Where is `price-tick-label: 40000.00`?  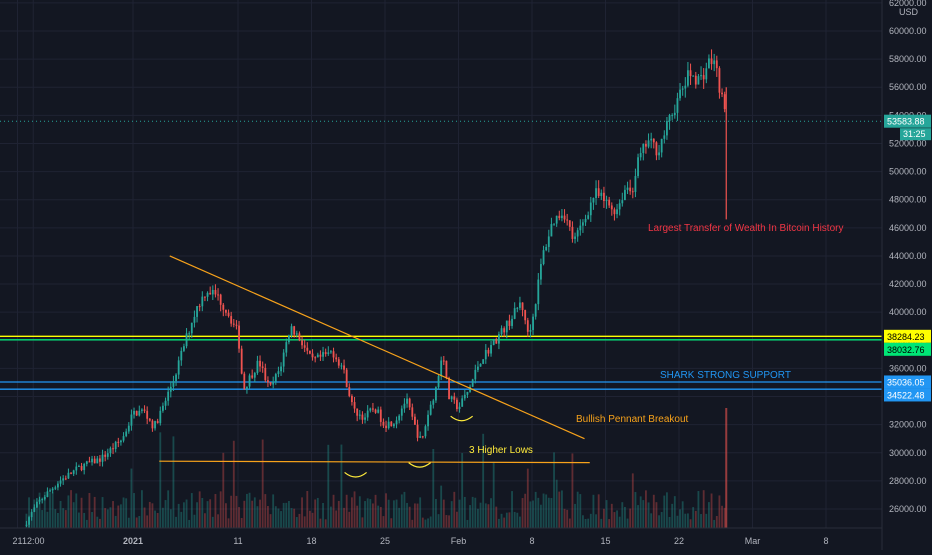 price-tick-label: 40000.00 is located at coordinates (908, 312).